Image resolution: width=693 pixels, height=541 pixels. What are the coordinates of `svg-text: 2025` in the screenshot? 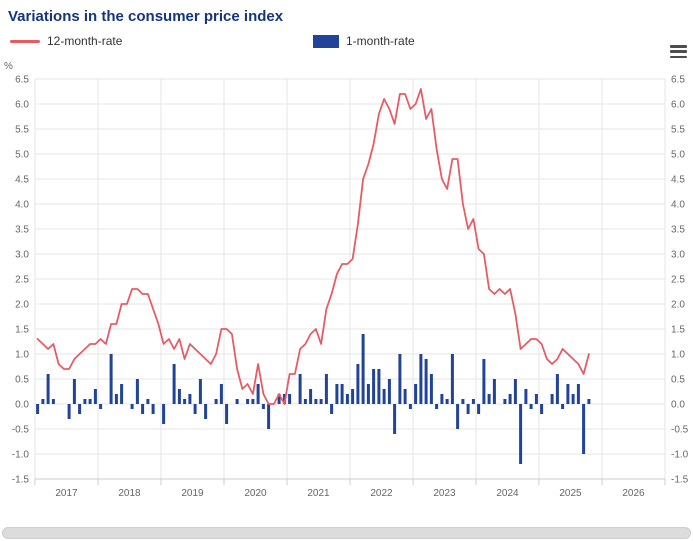 It's located at (570, 493).